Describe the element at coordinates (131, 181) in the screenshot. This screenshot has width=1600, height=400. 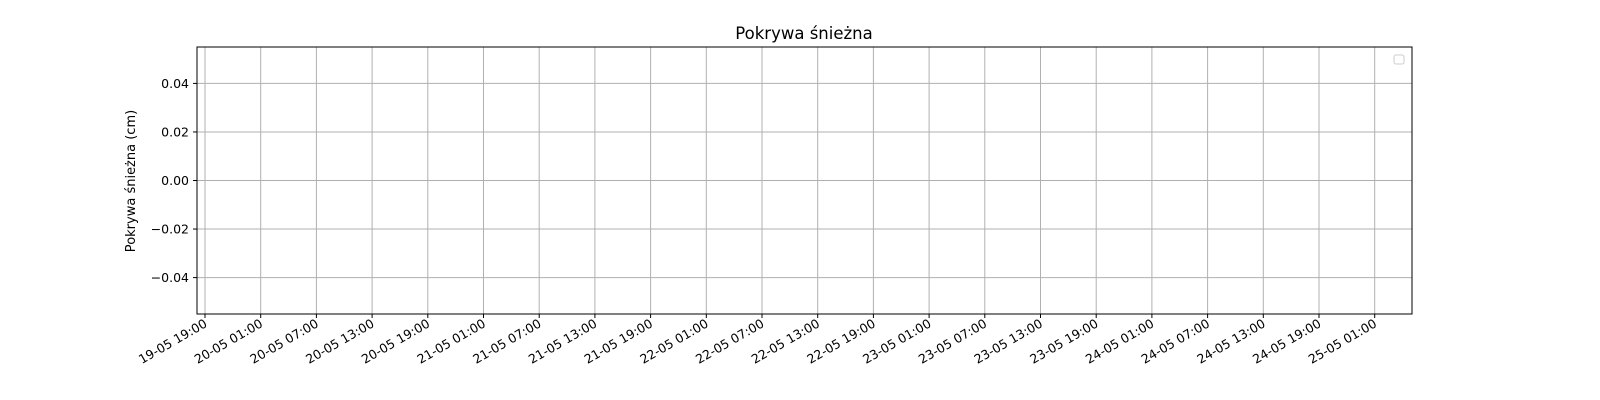
I see `y-axis-label: Pokrywa śnieżna (cm)` at that location.